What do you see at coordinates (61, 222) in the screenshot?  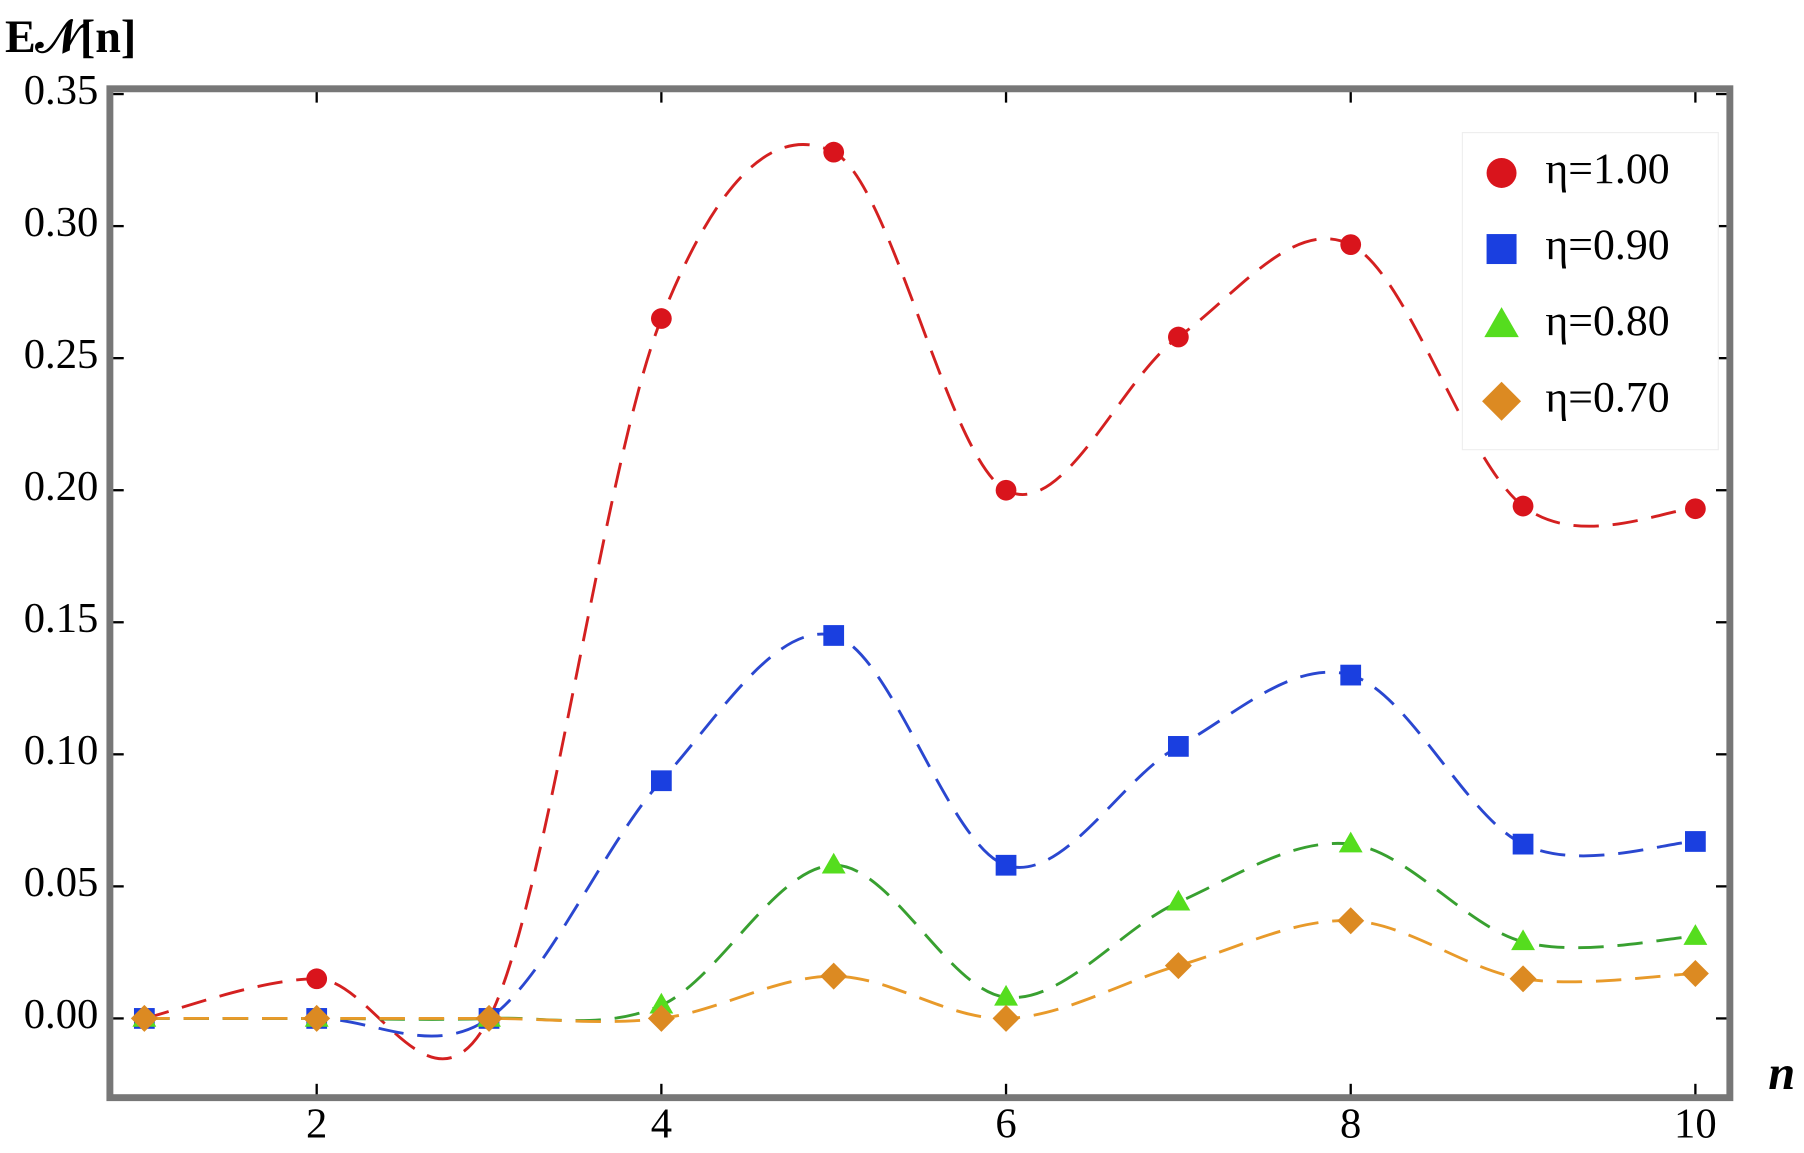 I see `y-tick-label: 0.30` at bounding box center [61, 222].